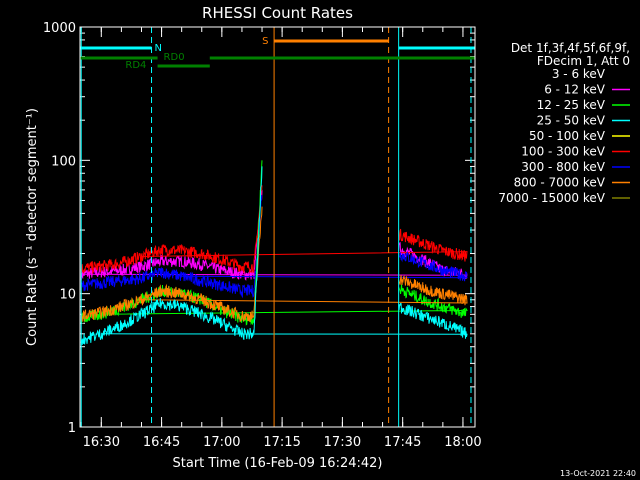  Describe the element at coordinates (571, 105) in the screenshot. I see `legend-entry-label: 12 - 25 keV` at that location.